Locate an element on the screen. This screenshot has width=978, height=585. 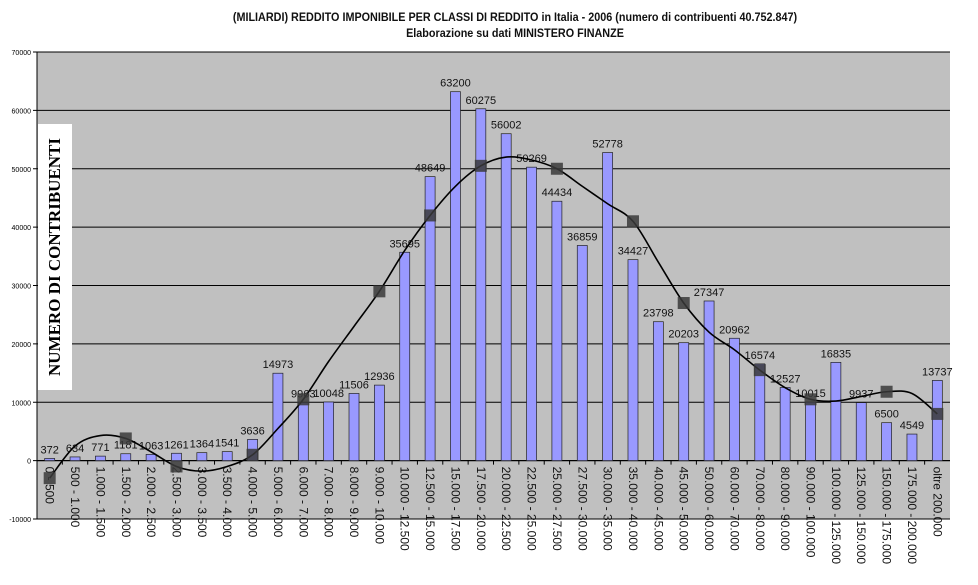
data-label: 4549 is located at coordinates (912, 426).